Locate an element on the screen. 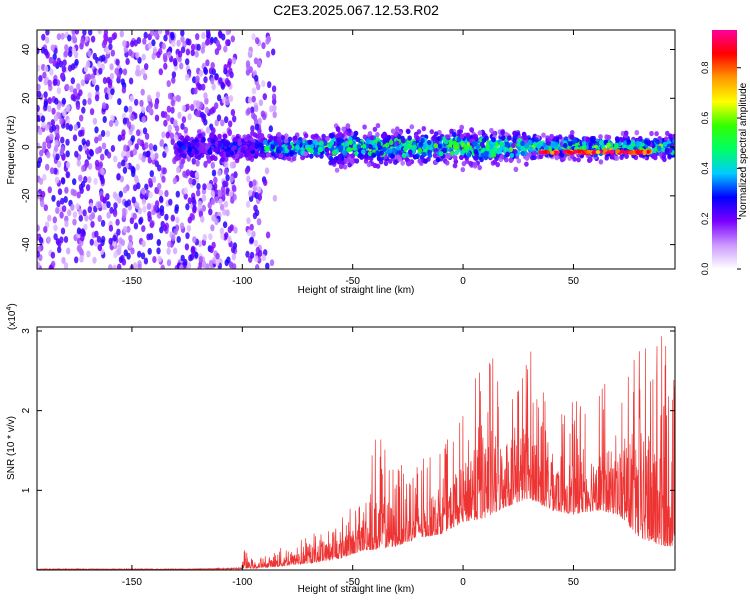 The width and height of the screenshot is (750, 600). colorbar-tick-label: 0.4 is located at coordinates (705, 168).